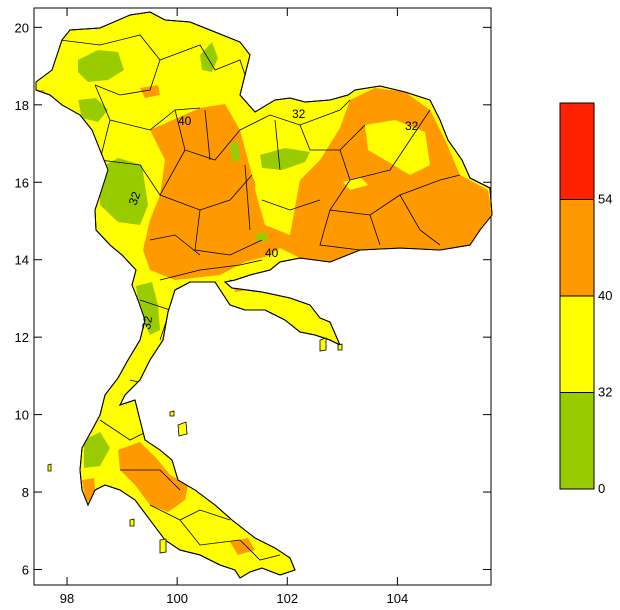 This screenshot has height=610, width=620. Describe the element at coordinates (93, 110) in the screenshot. I see `green-patch-west` at that location.